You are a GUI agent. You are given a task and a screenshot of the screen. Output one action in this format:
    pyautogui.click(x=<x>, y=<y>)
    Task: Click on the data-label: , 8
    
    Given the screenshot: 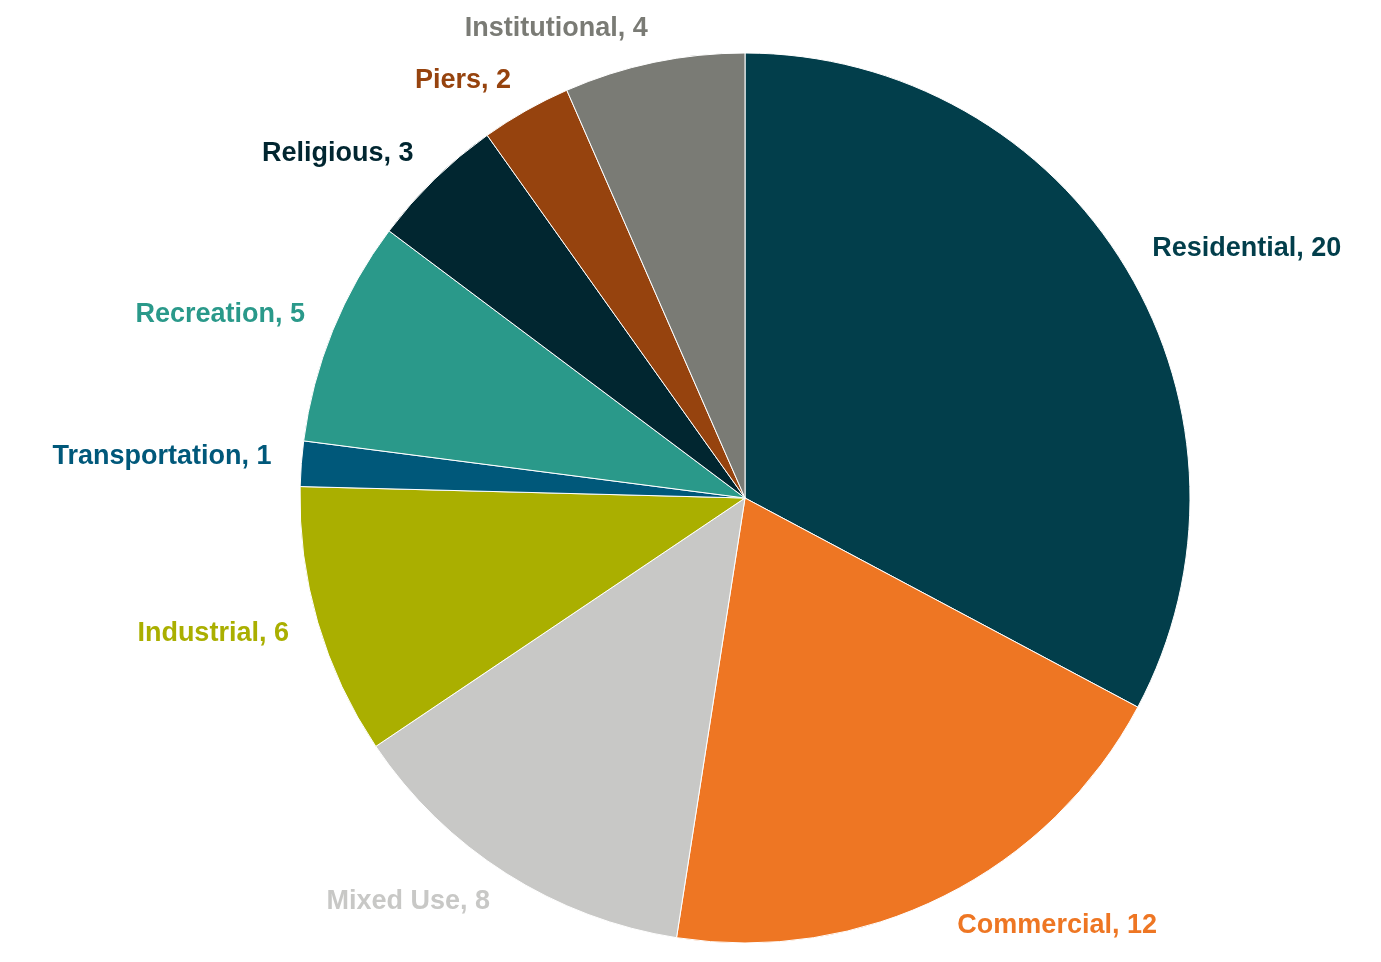 What is the action you would take?
    pyautogui.click(x=475, y=899)
    